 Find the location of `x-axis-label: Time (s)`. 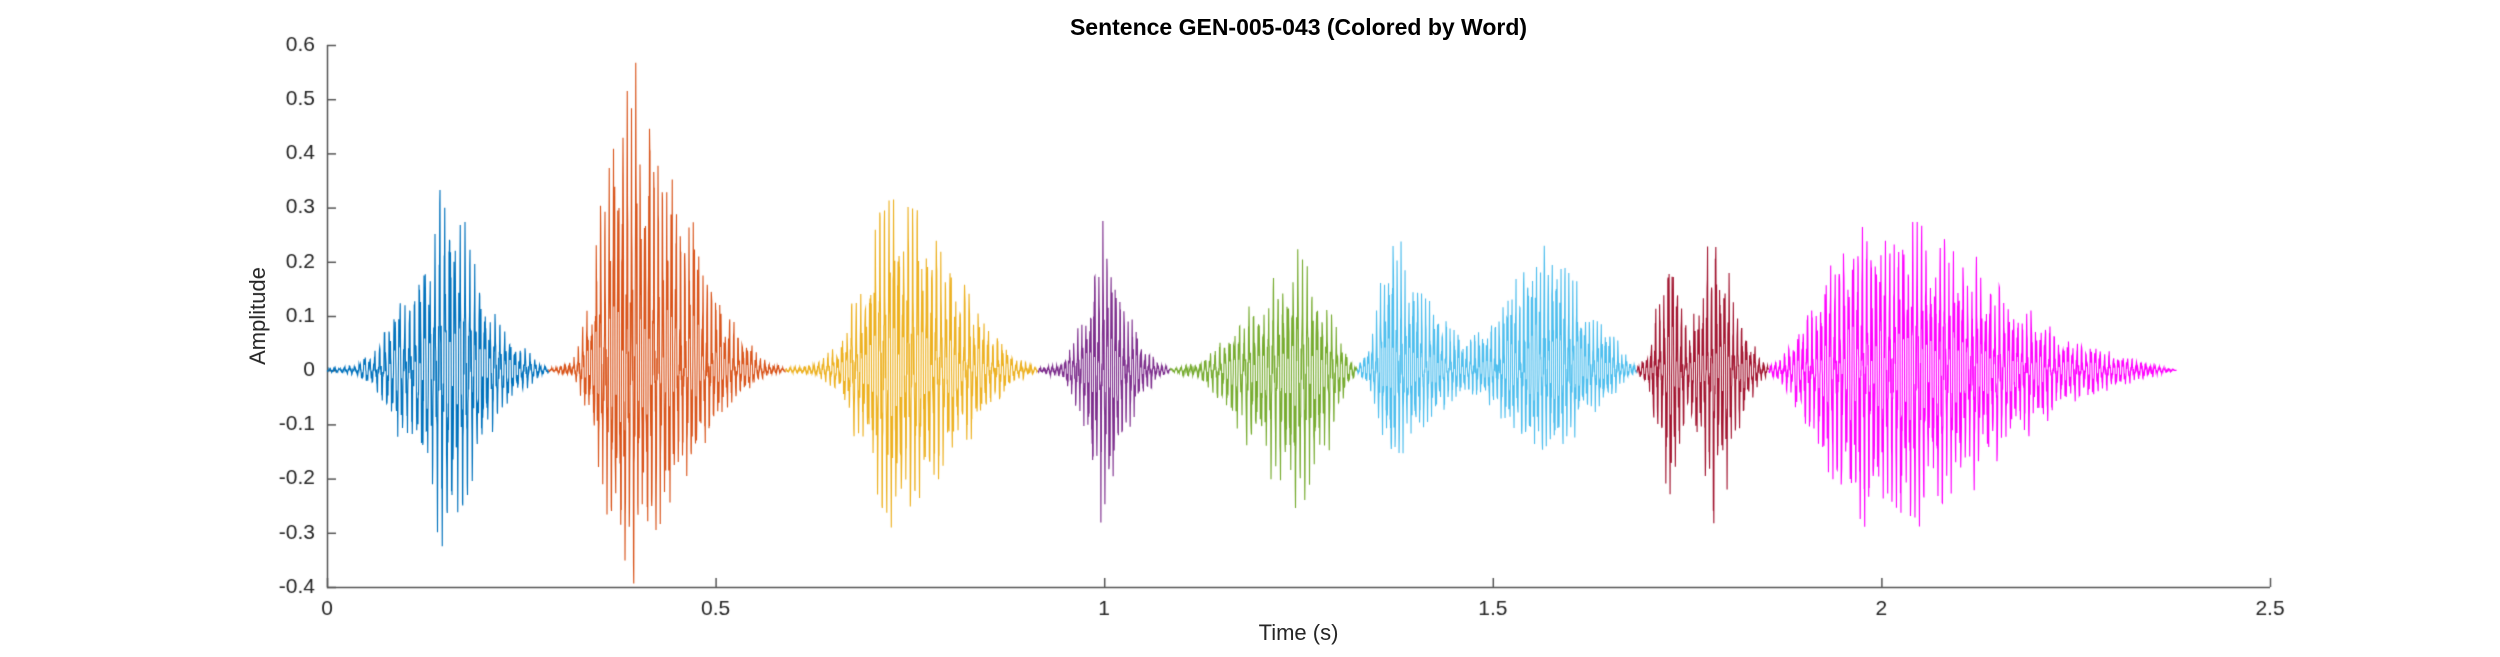

x-axis-label: Time (s) is located at coordinates (1298, 632).